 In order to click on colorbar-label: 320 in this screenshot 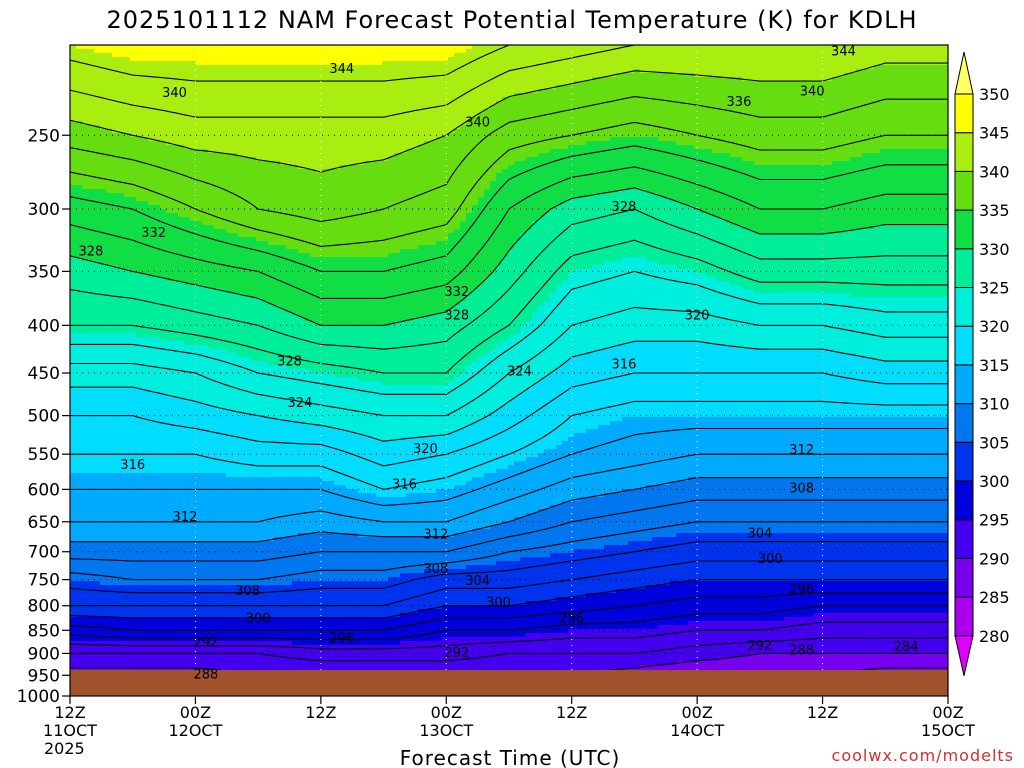, I will do `click(994, 326)`.